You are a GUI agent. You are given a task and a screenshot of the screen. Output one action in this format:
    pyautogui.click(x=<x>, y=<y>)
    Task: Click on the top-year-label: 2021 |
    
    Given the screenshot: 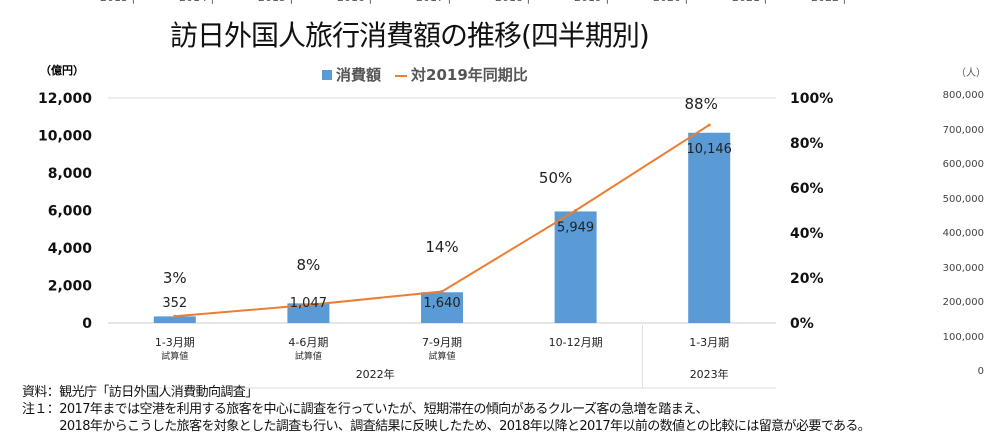 What is the action you would take?
    pyautogui.click(x=749, y=2)
    